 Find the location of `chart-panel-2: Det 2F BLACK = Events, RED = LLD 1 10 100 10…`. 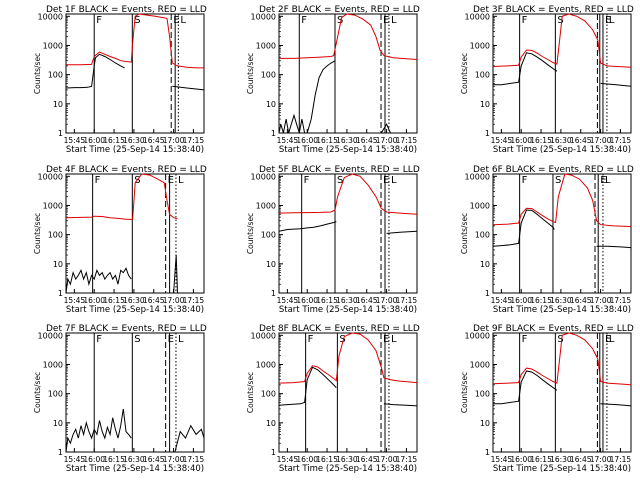

chart-panel-2: Det 2F BLACK = Events, RED = LLD 1 10 100 10… is located at coordinates (333, 80).